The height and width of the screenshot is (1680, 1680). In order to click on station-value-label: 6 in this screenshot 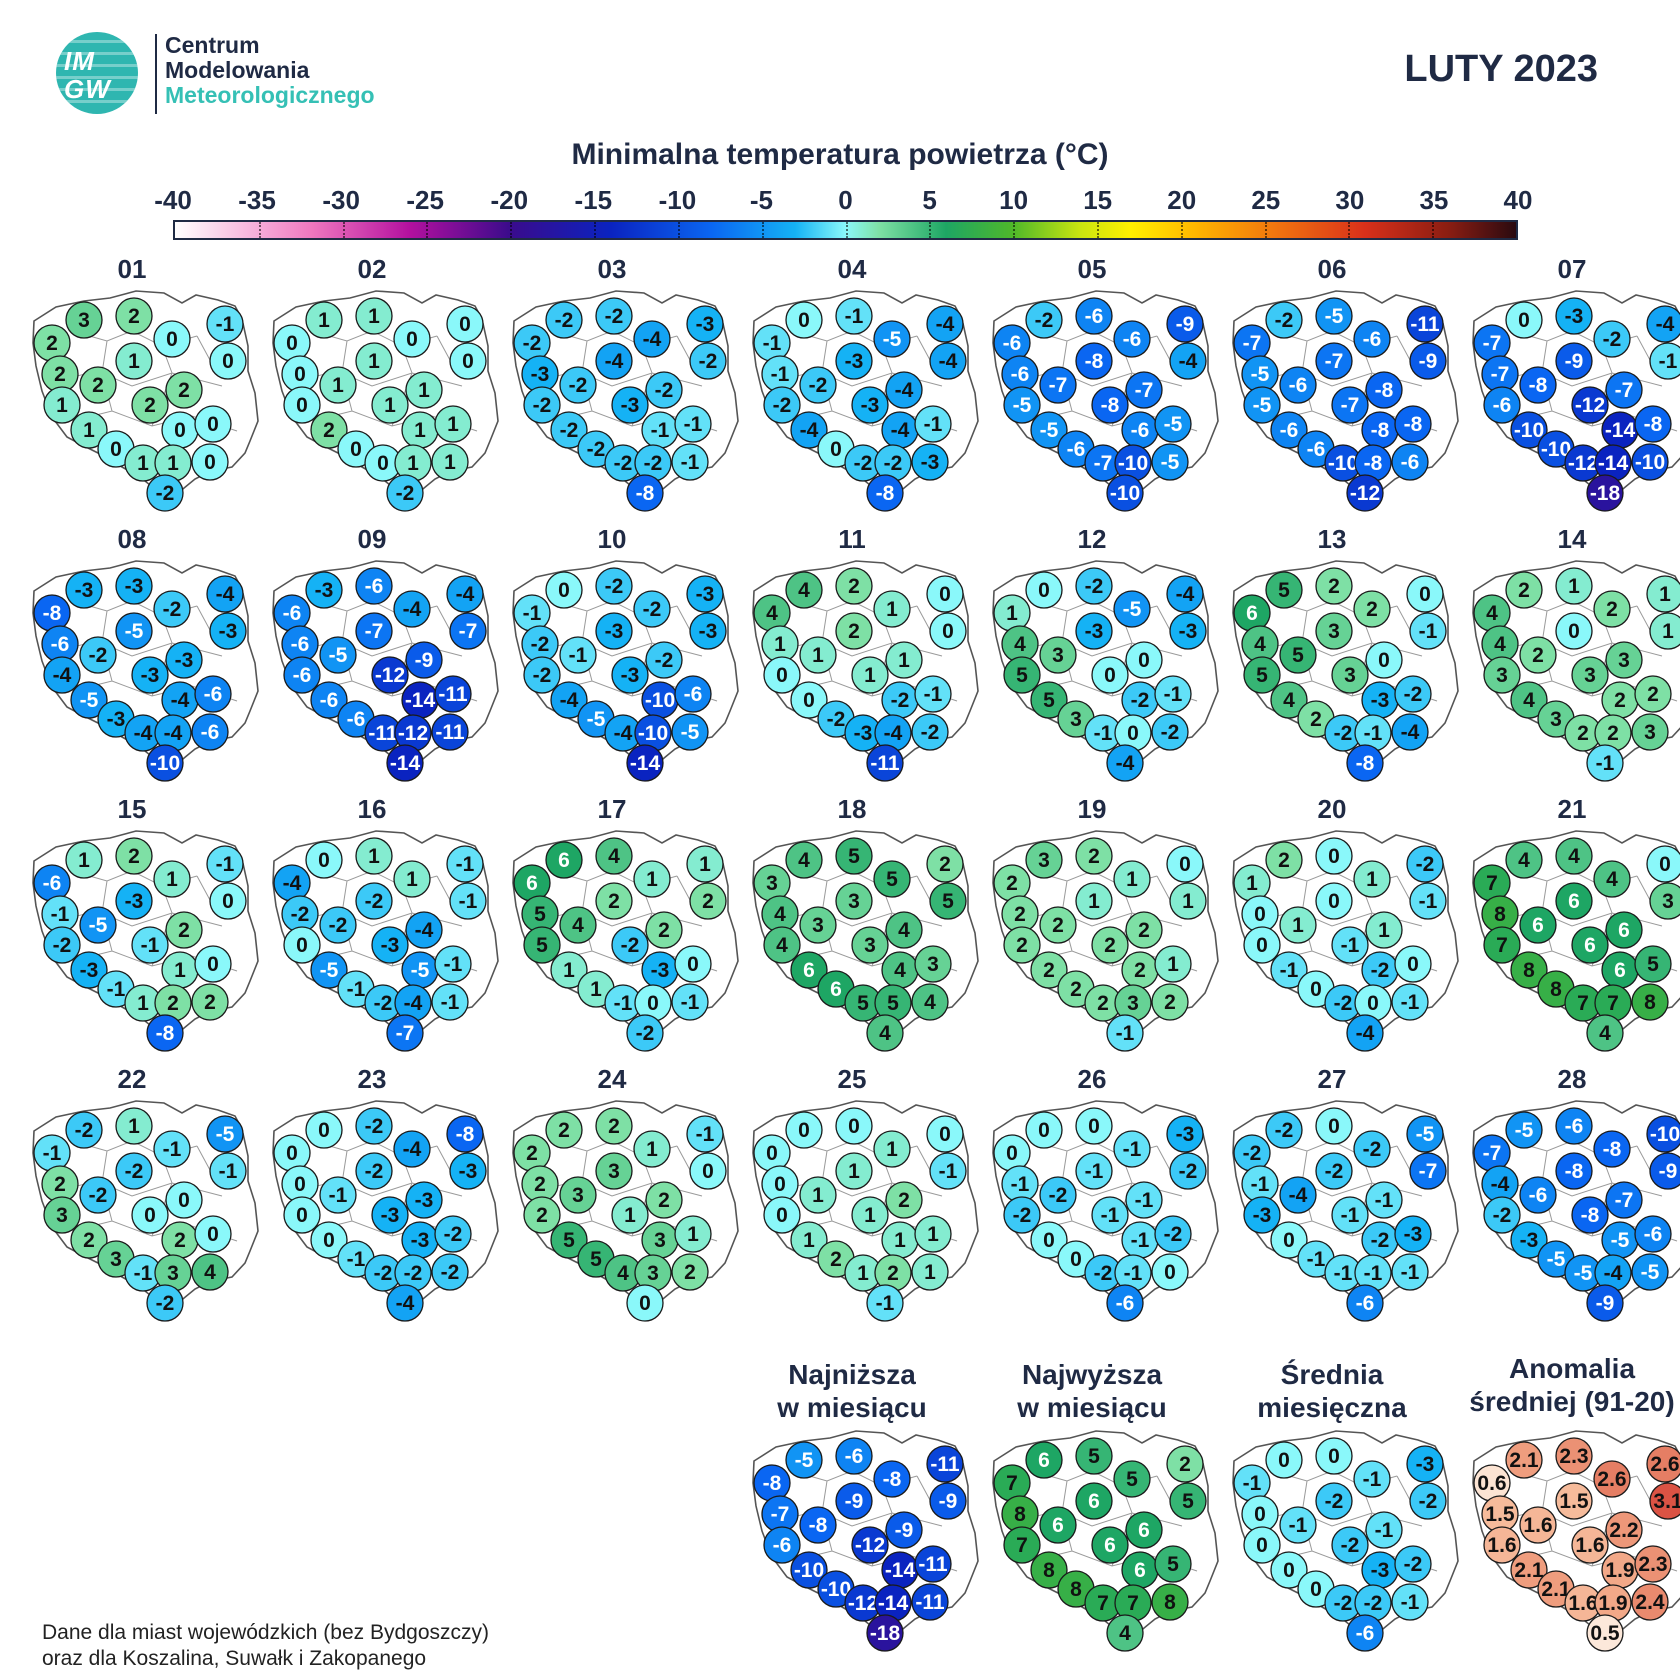, I will do `click(1144, 1530)`.